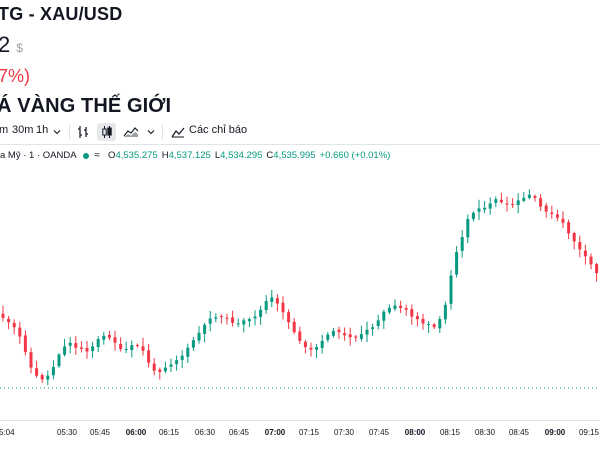 This screenshot has width=600, height=450. What do you see at coordinates (379, 432) in the screenshot?
I see `x-axis-tick: 07:45` at bounding box center [379, 432].